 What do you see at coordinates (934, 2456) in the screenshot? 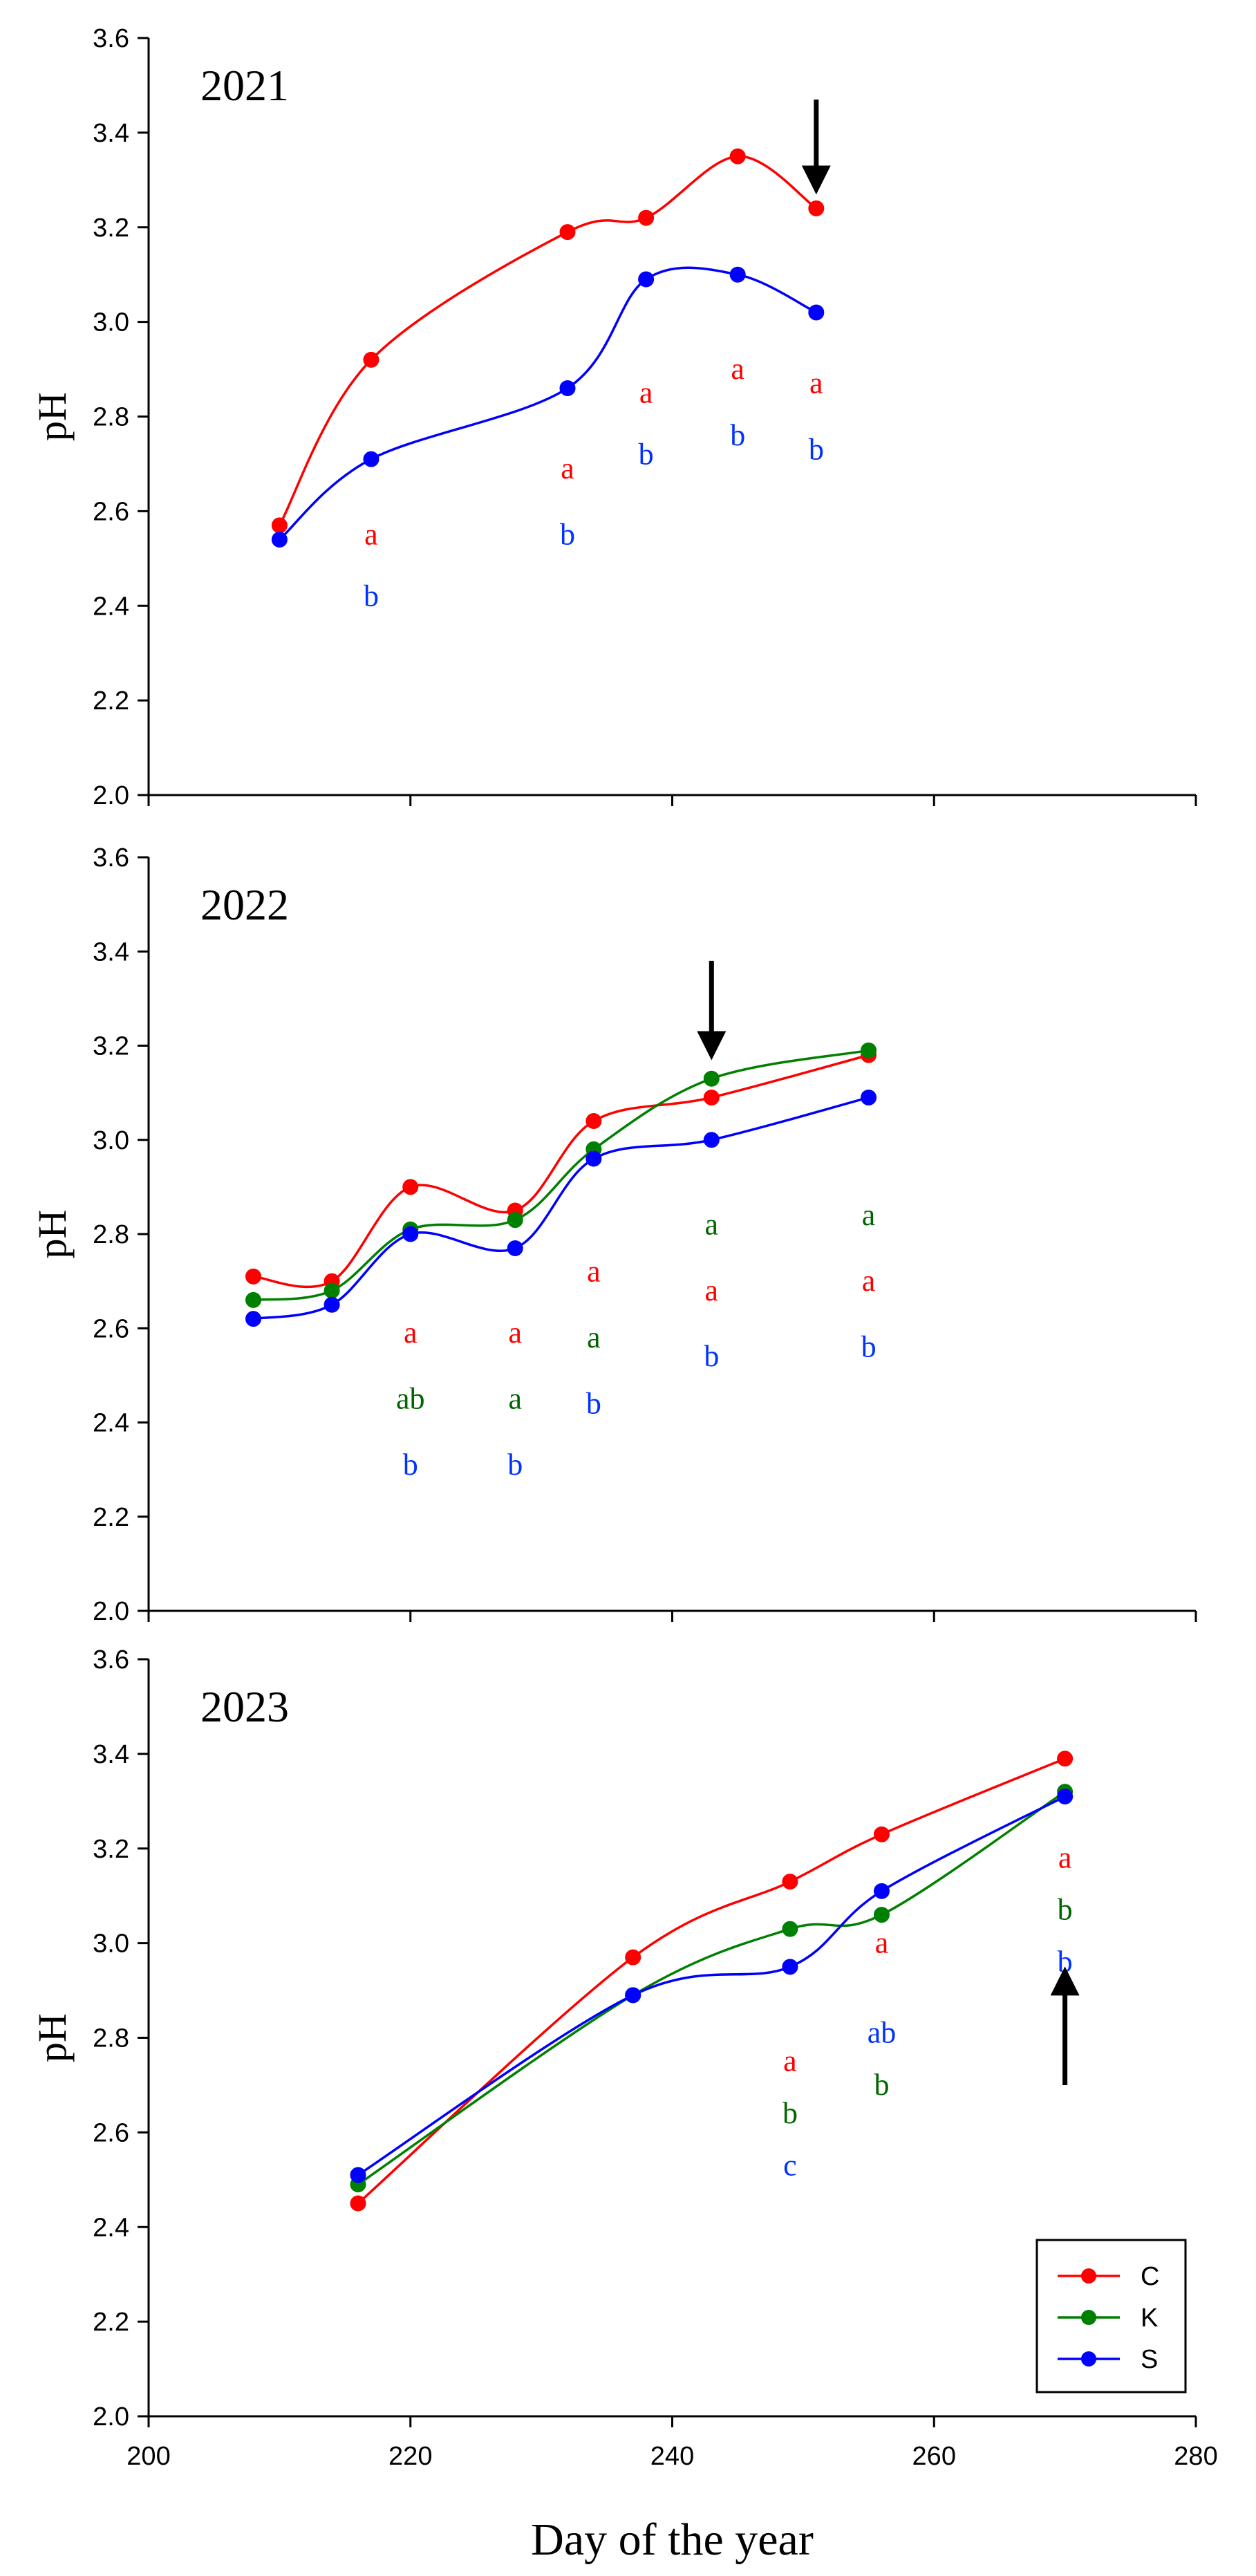
I see `x-tick-label: 260` at bounding box center [934, 2456].